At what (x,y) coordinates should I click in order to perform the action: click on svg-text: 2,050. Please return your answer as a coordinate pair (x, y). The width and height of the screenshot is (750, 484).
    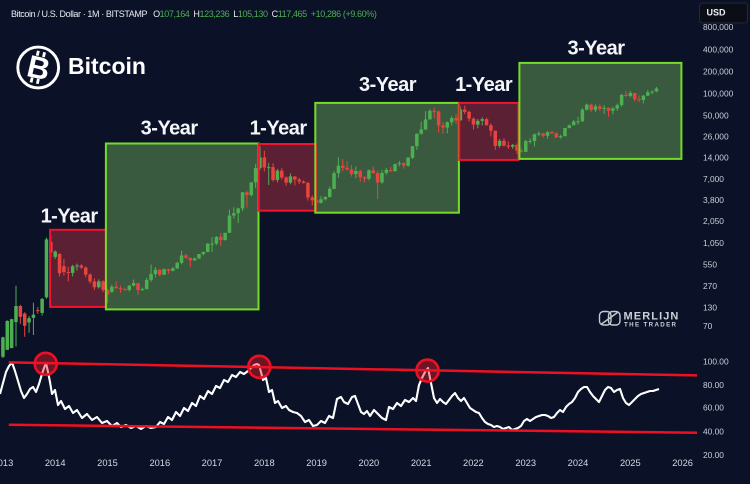
    Looking at the image, I should click on (713, 221).